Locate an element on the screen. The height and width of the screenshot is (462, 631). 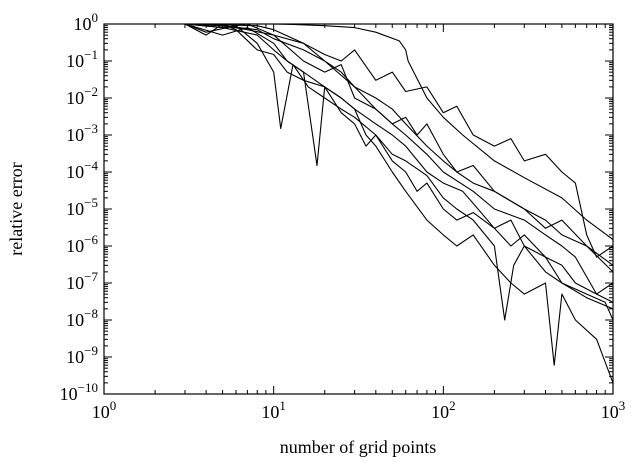
y-tick-label: 10⁻¹⁰ is located at coordinates (79, 392).